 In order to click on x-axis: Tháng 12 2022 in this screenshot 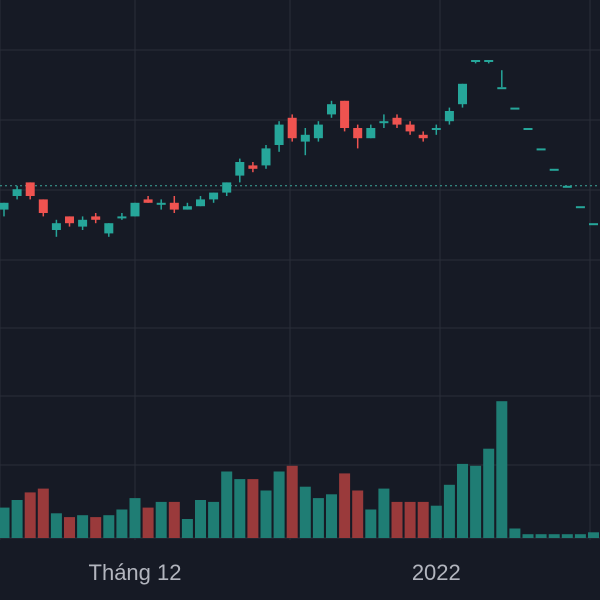, I will do `click(275, 572)`.